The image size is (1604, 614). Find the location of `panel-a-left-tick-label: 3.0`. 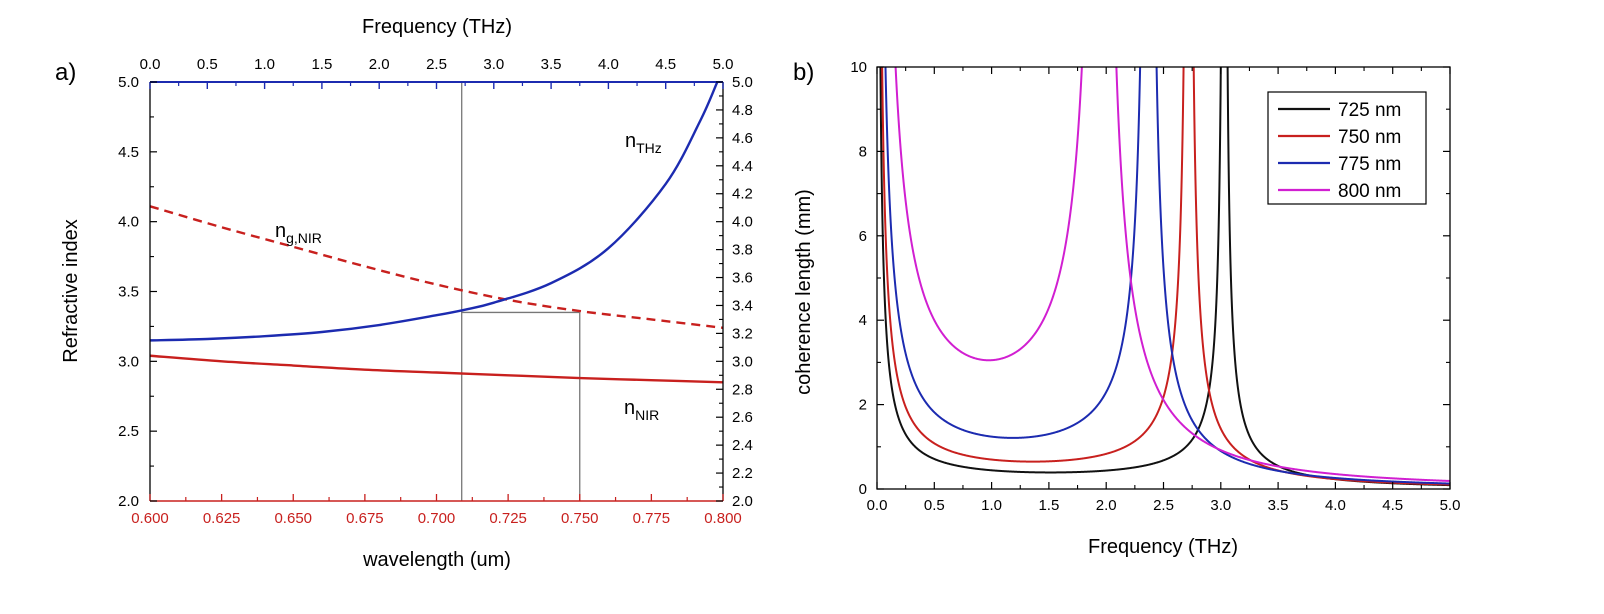

panel-a-left-tick-label: 3.0 is located at coordinates (128, 361).